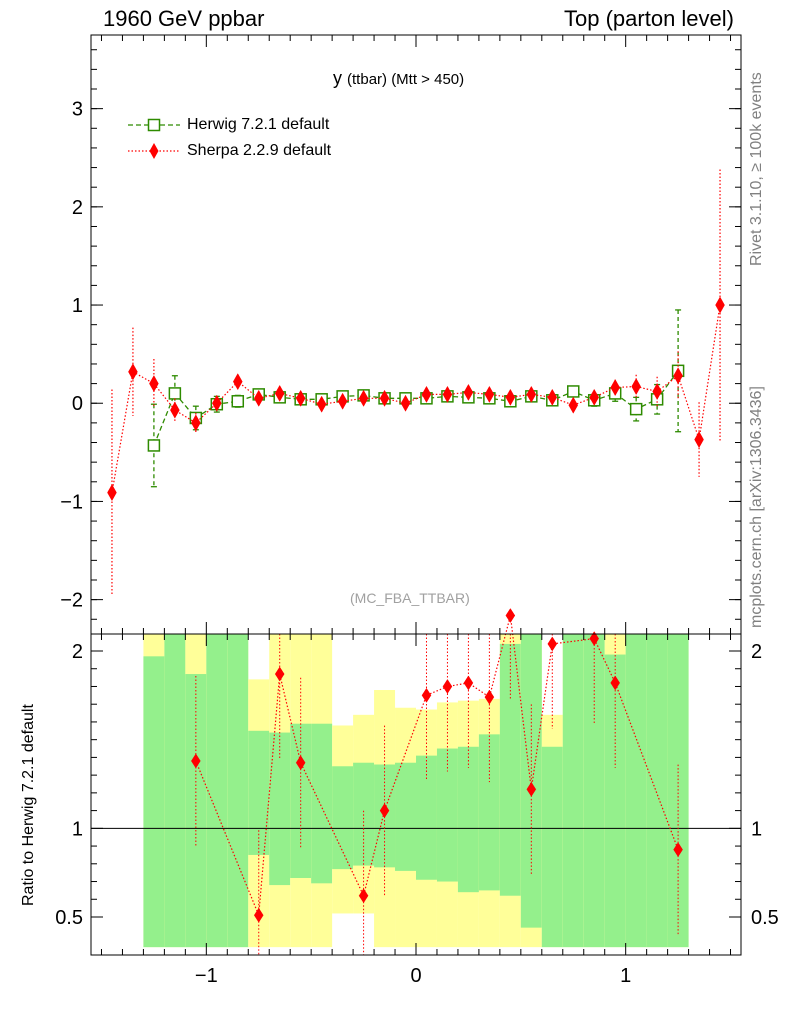 This screenshot has height=1024, width=786. What do you see at coordinates (154, 125) in the screenshot?
I see `legend-marker-herwig` at bounding box center [154, 125].